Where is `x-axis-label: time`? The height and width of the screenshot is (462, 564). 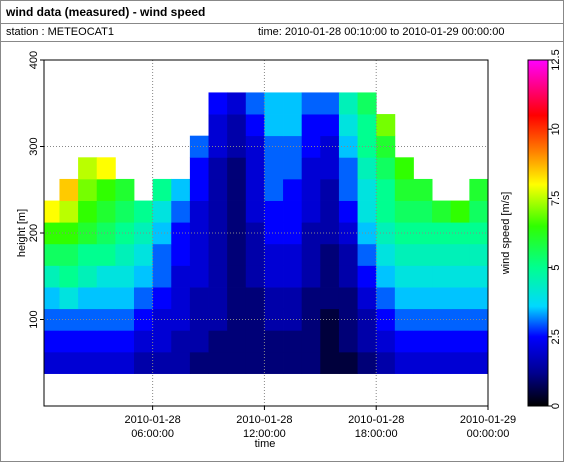
x-axis-label: time is located at coordinates (265, 444).